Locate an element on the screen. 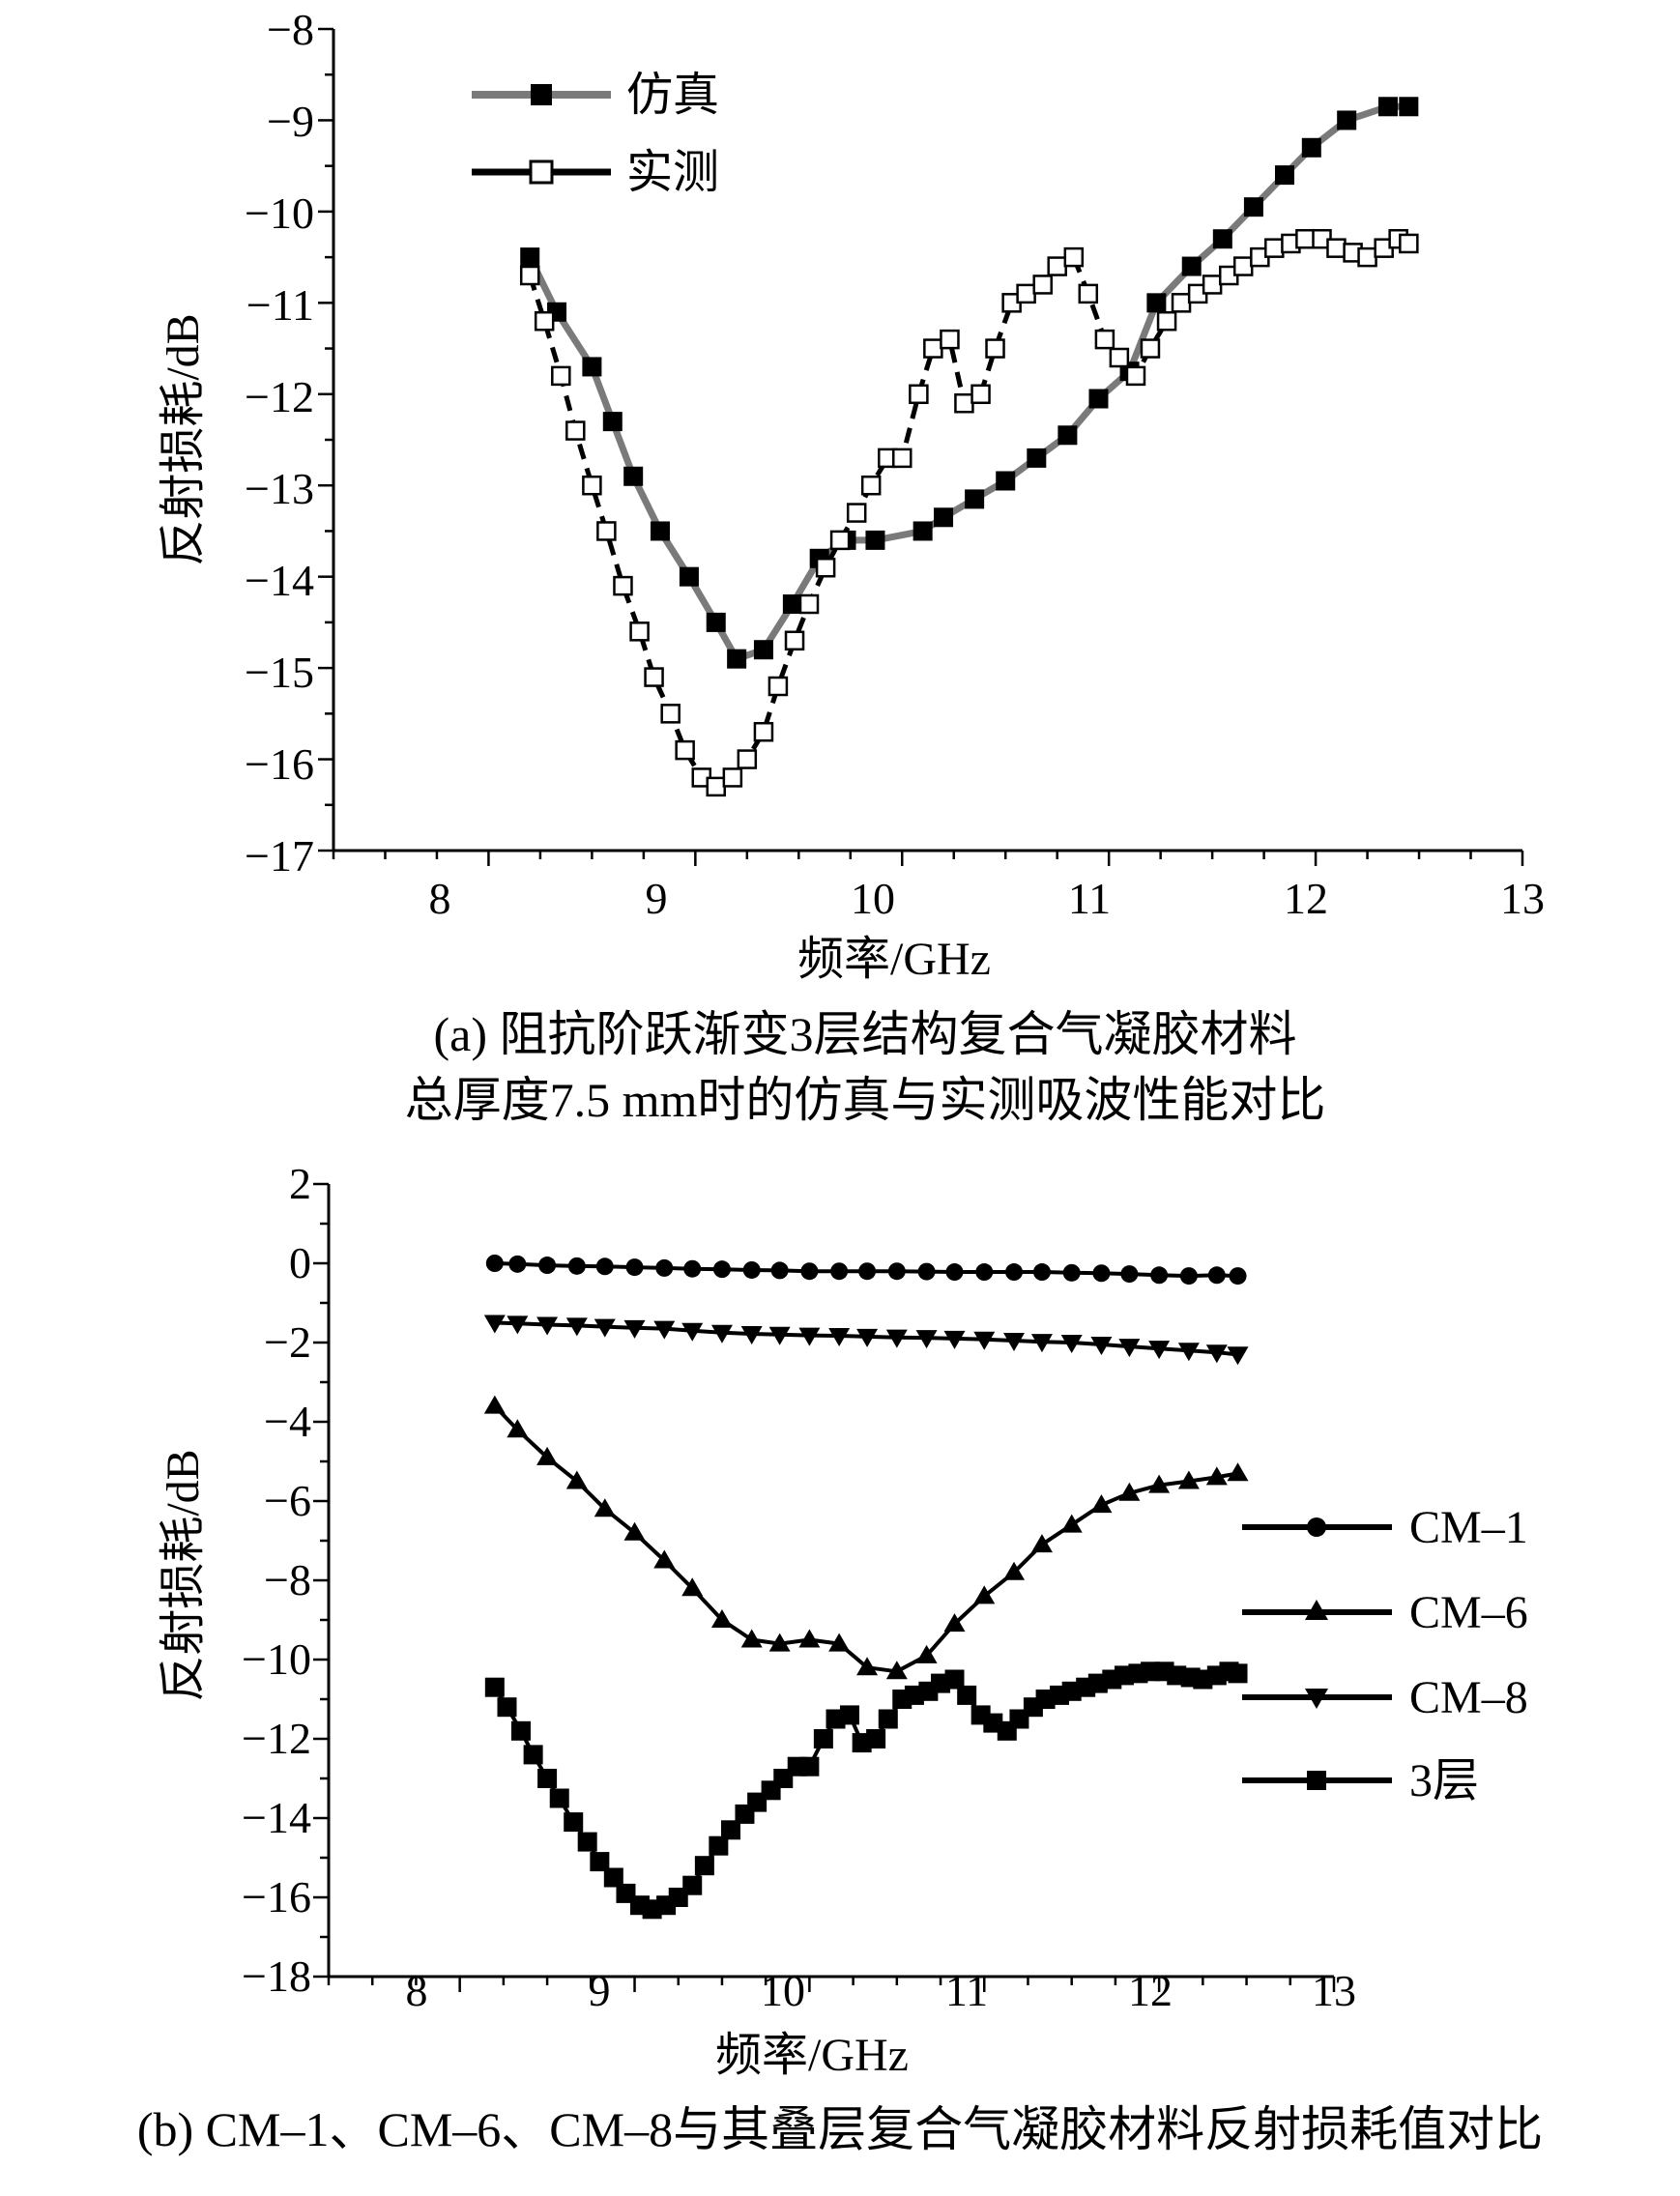  chart-b-y-ticks: 2 0 −2 −4 −6 −8 −10 −12 −14 −16 −18 is located at coordinates (276, 1580).